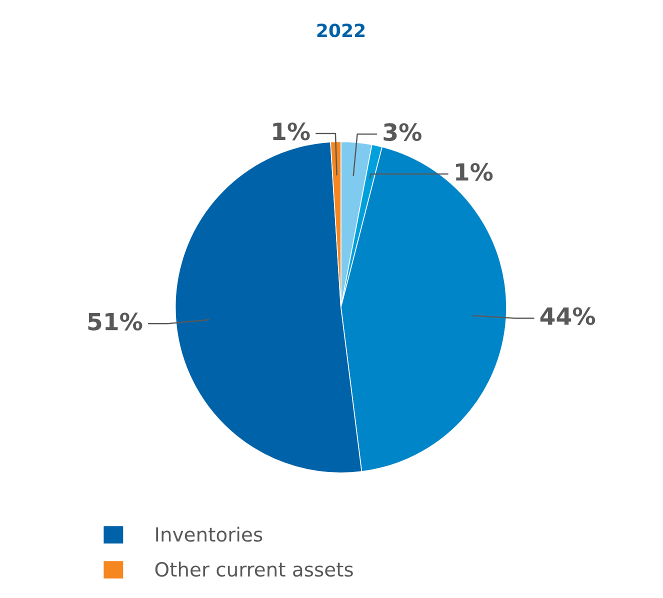  I want to click on chart-title: 2022, so click(341, 31).